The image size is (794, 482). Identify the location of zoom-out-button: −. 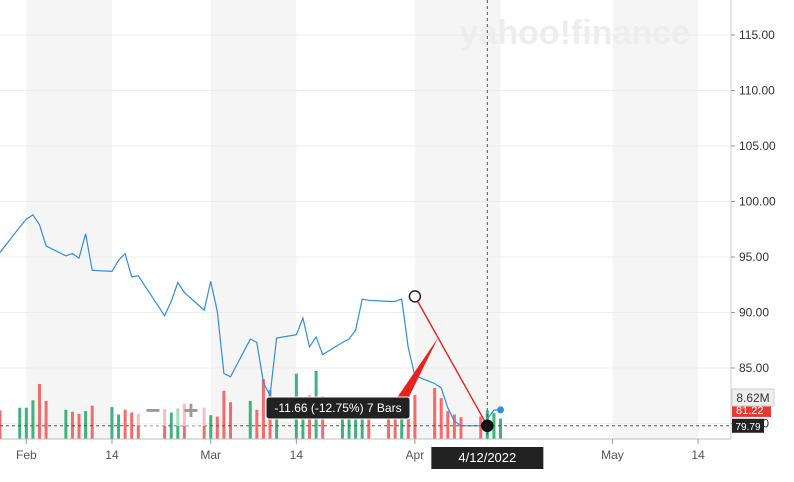
(153, 410).